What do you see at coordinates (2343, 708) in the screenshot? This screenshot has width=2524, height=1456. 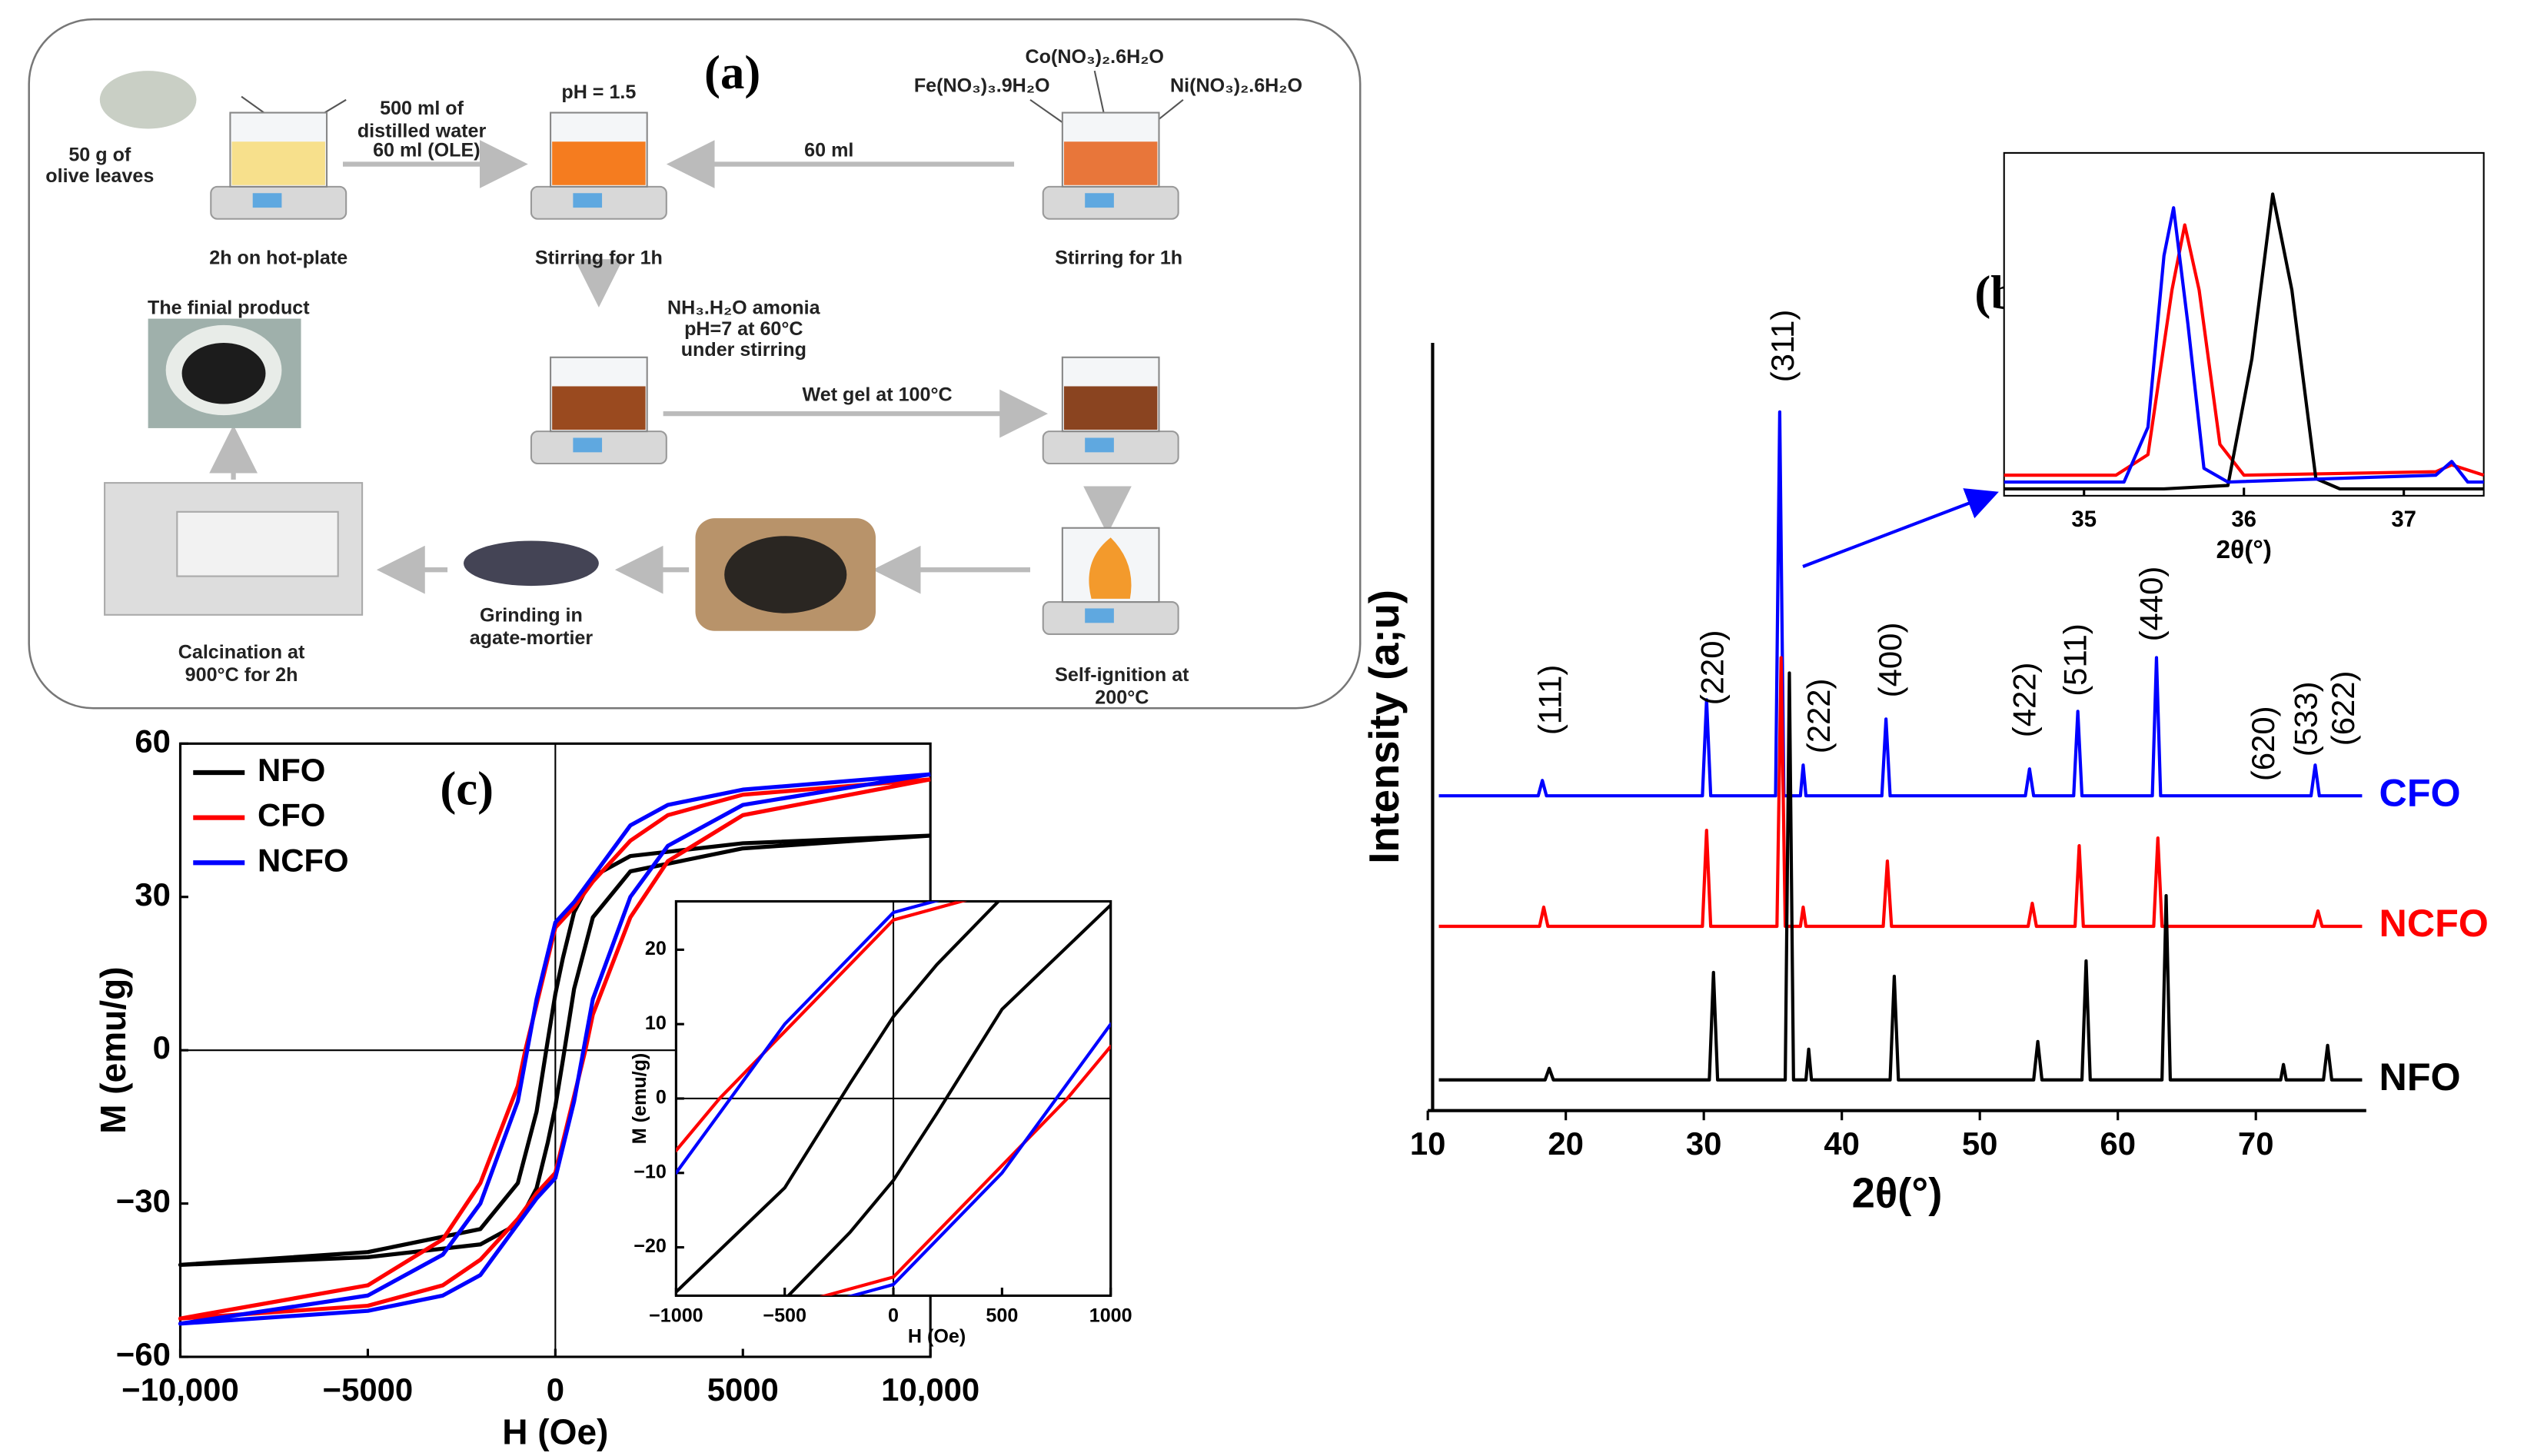 I see `peak-label: (622)` at bounding box center [2343, 708].